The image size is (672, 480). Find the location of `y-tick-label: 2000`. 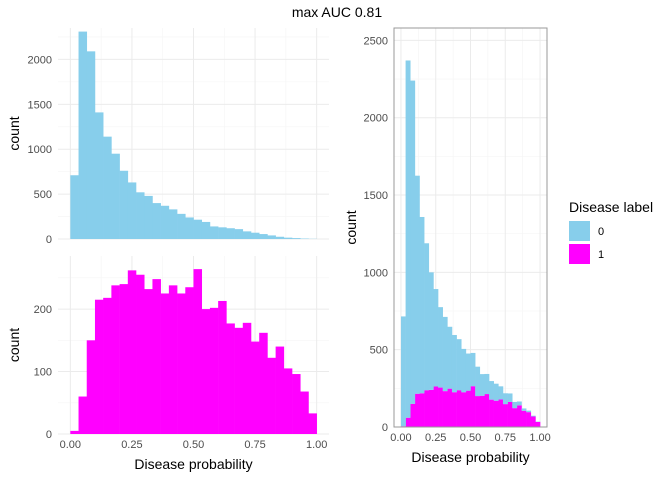

y-tick-label: 2000 is located at coordinates (40, 60).